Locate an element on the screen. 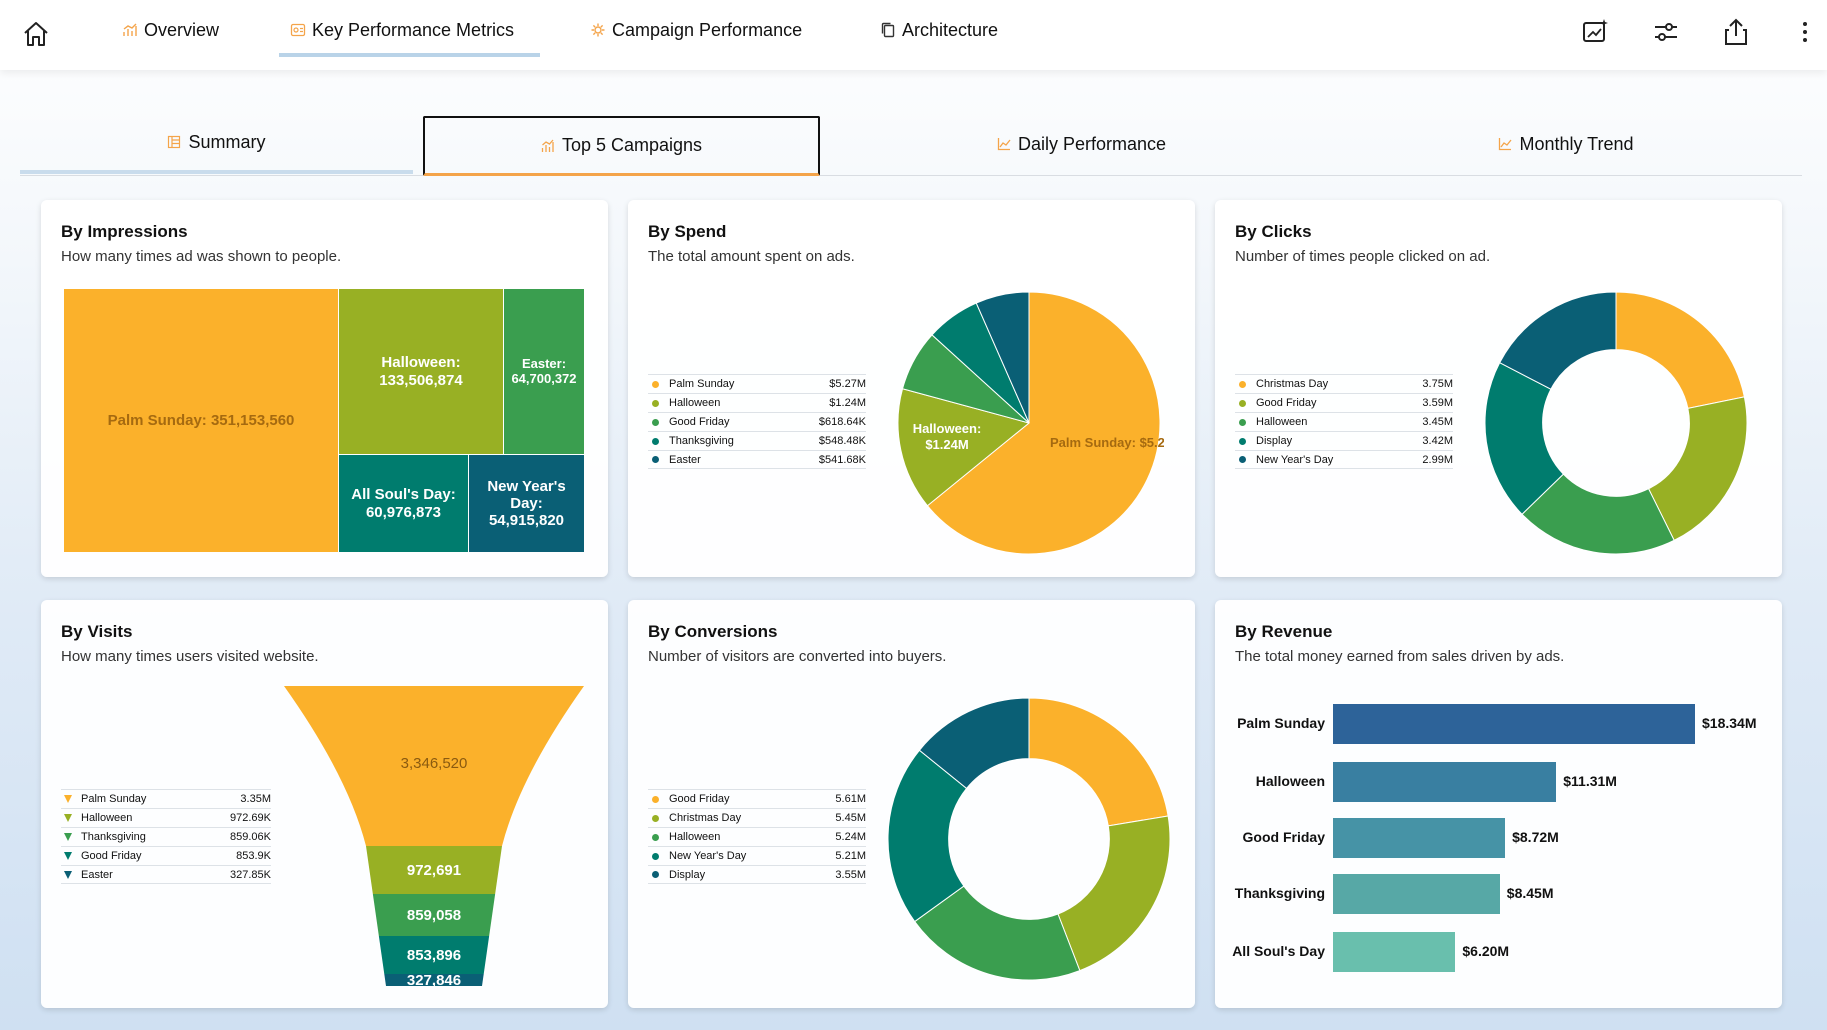  funnel-segment-easter is located at coordinates (434, 980).